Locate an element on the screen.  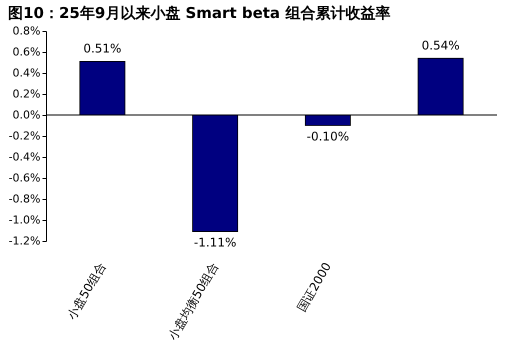
data-label: -0.10% is located at coordinates (328, 137).